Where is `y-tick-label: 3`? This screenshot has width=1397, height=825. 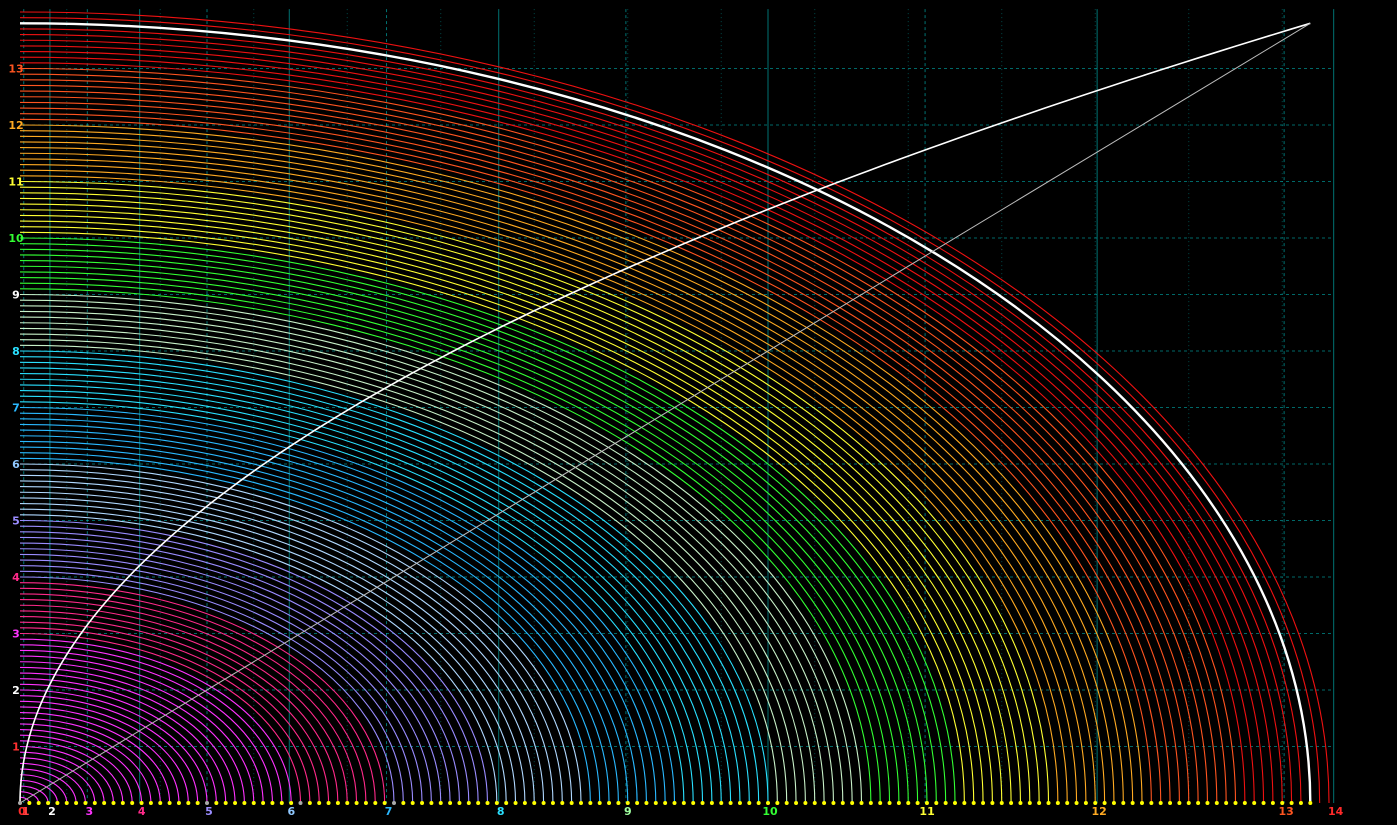 y-tick-label: 3 is located at coordinates (16, 634).